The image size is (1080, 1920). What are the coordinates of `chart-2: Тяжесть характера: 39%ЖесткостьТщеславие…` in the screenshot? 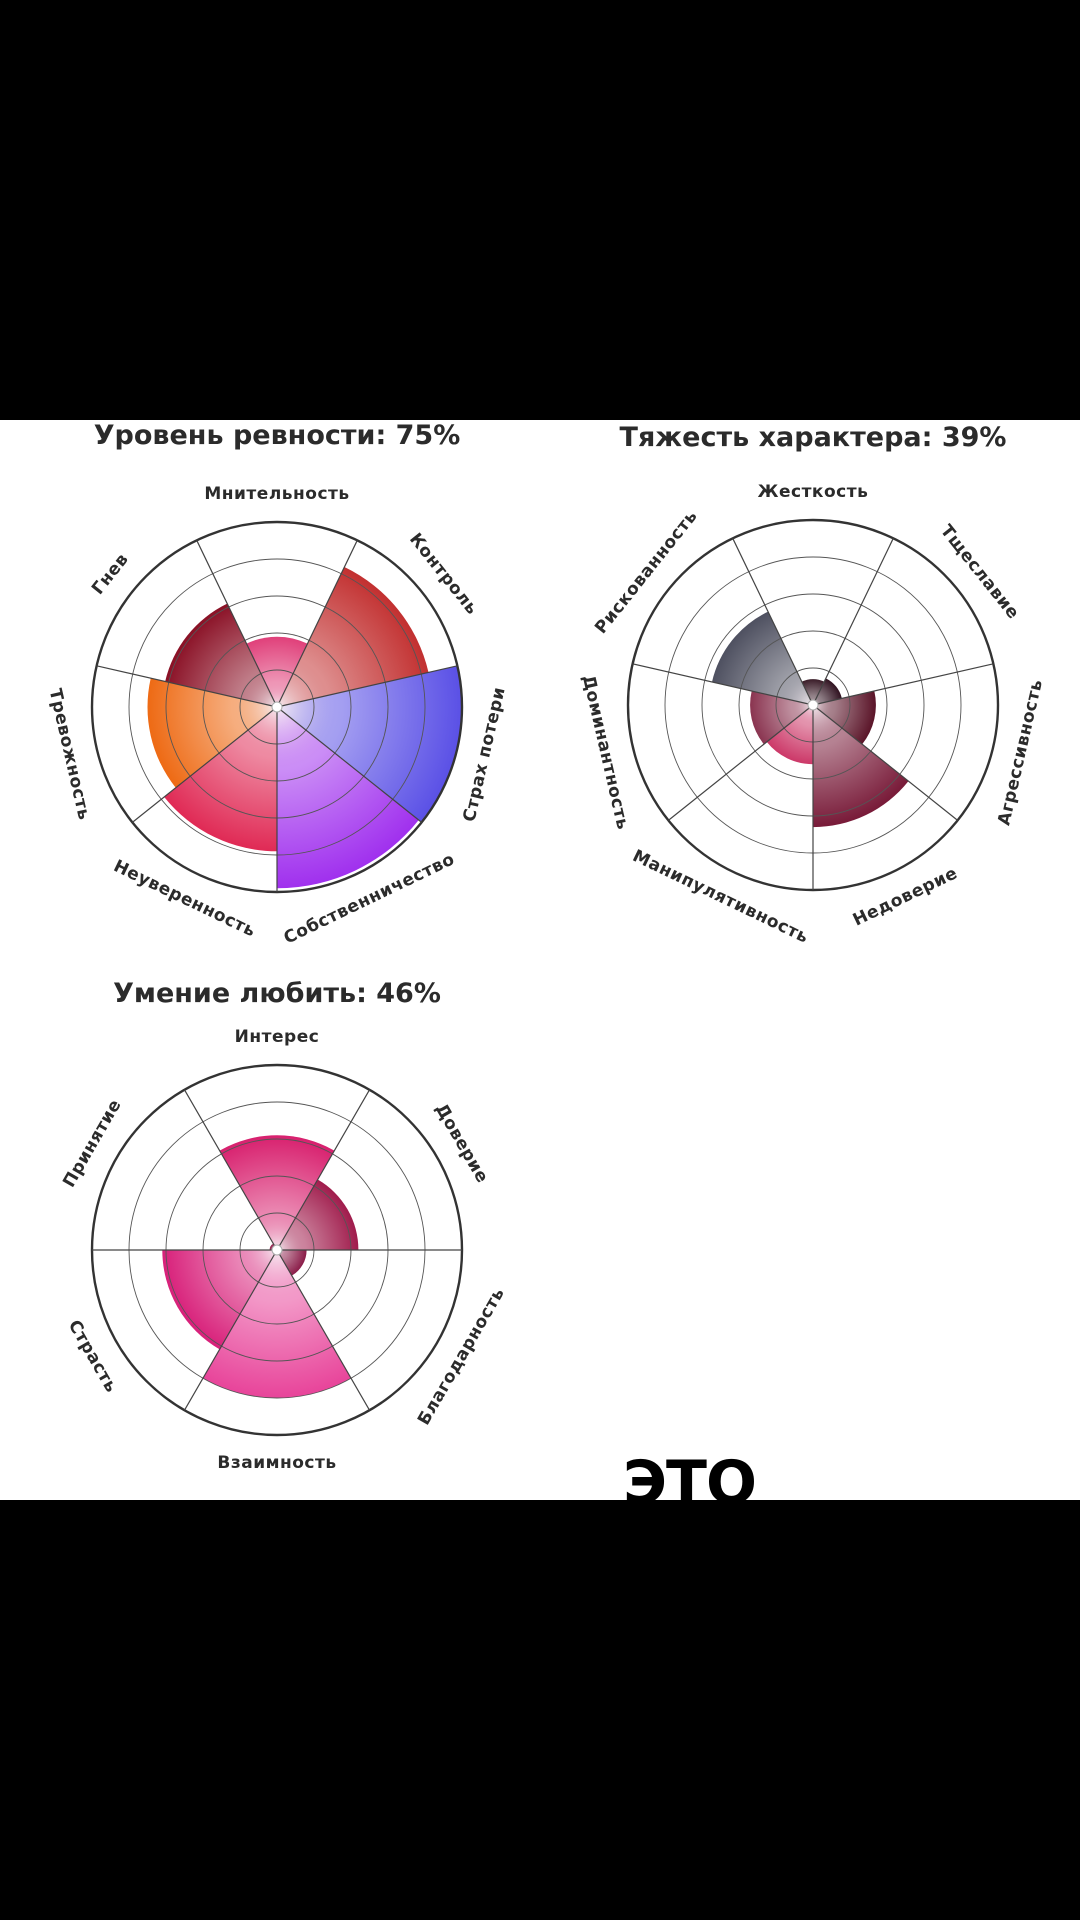 It's located at (812, 685).